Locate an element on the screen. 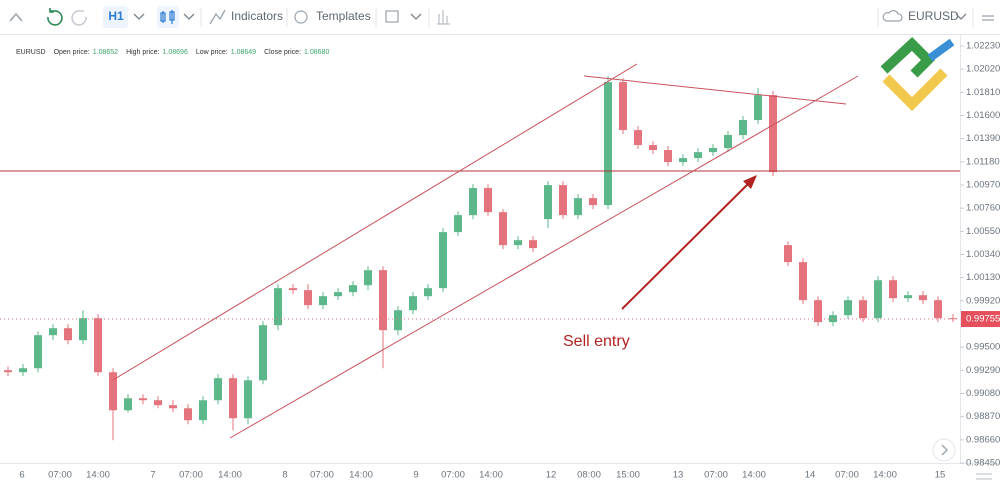 Image resolution: width=1000 pixels, height=491 pixels. indicators-icon is located at coordinates (217, 17).